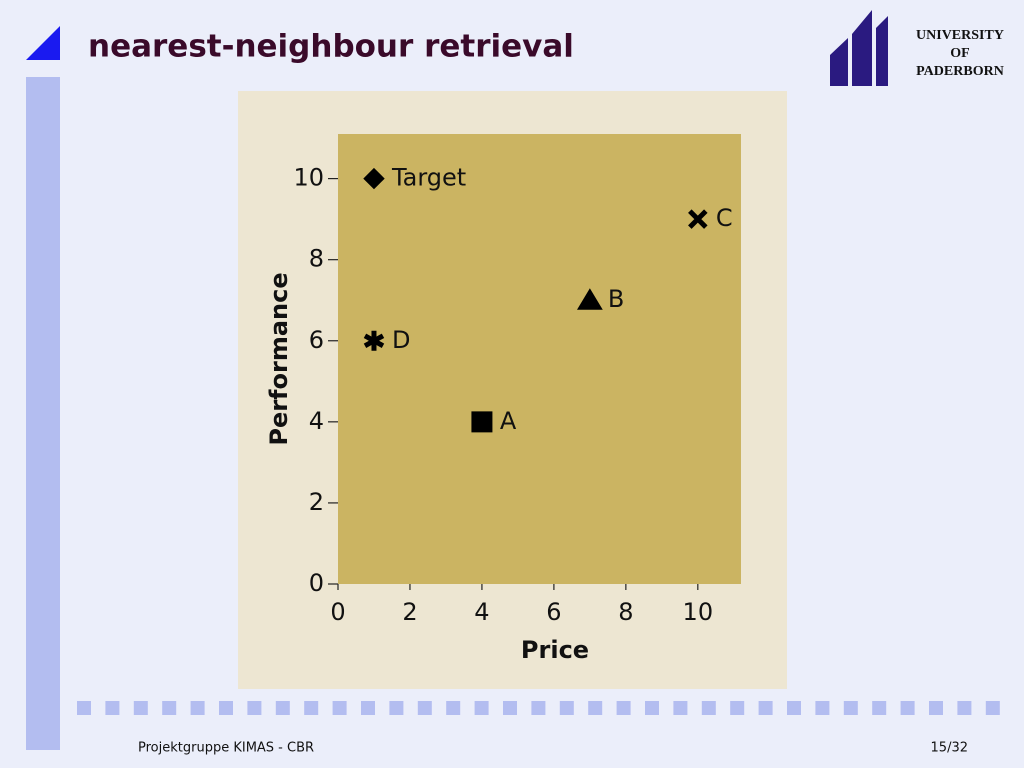  Describe the element at coordinates (960, 71) in the screenshot. I see `logo-text: PADERBORN` at that location.